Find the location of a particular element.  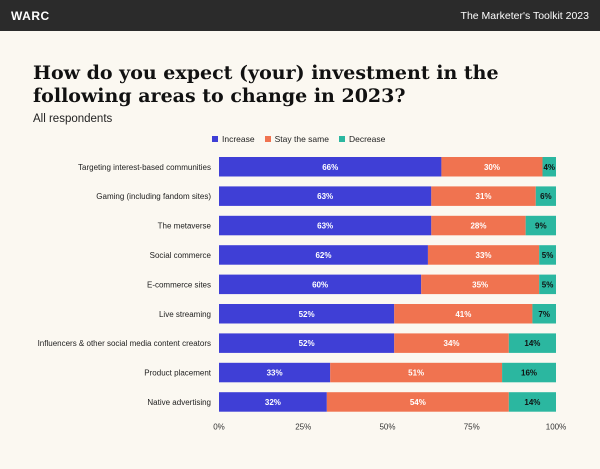

data-label-increase: 33% is located at coordinates (275, 373).